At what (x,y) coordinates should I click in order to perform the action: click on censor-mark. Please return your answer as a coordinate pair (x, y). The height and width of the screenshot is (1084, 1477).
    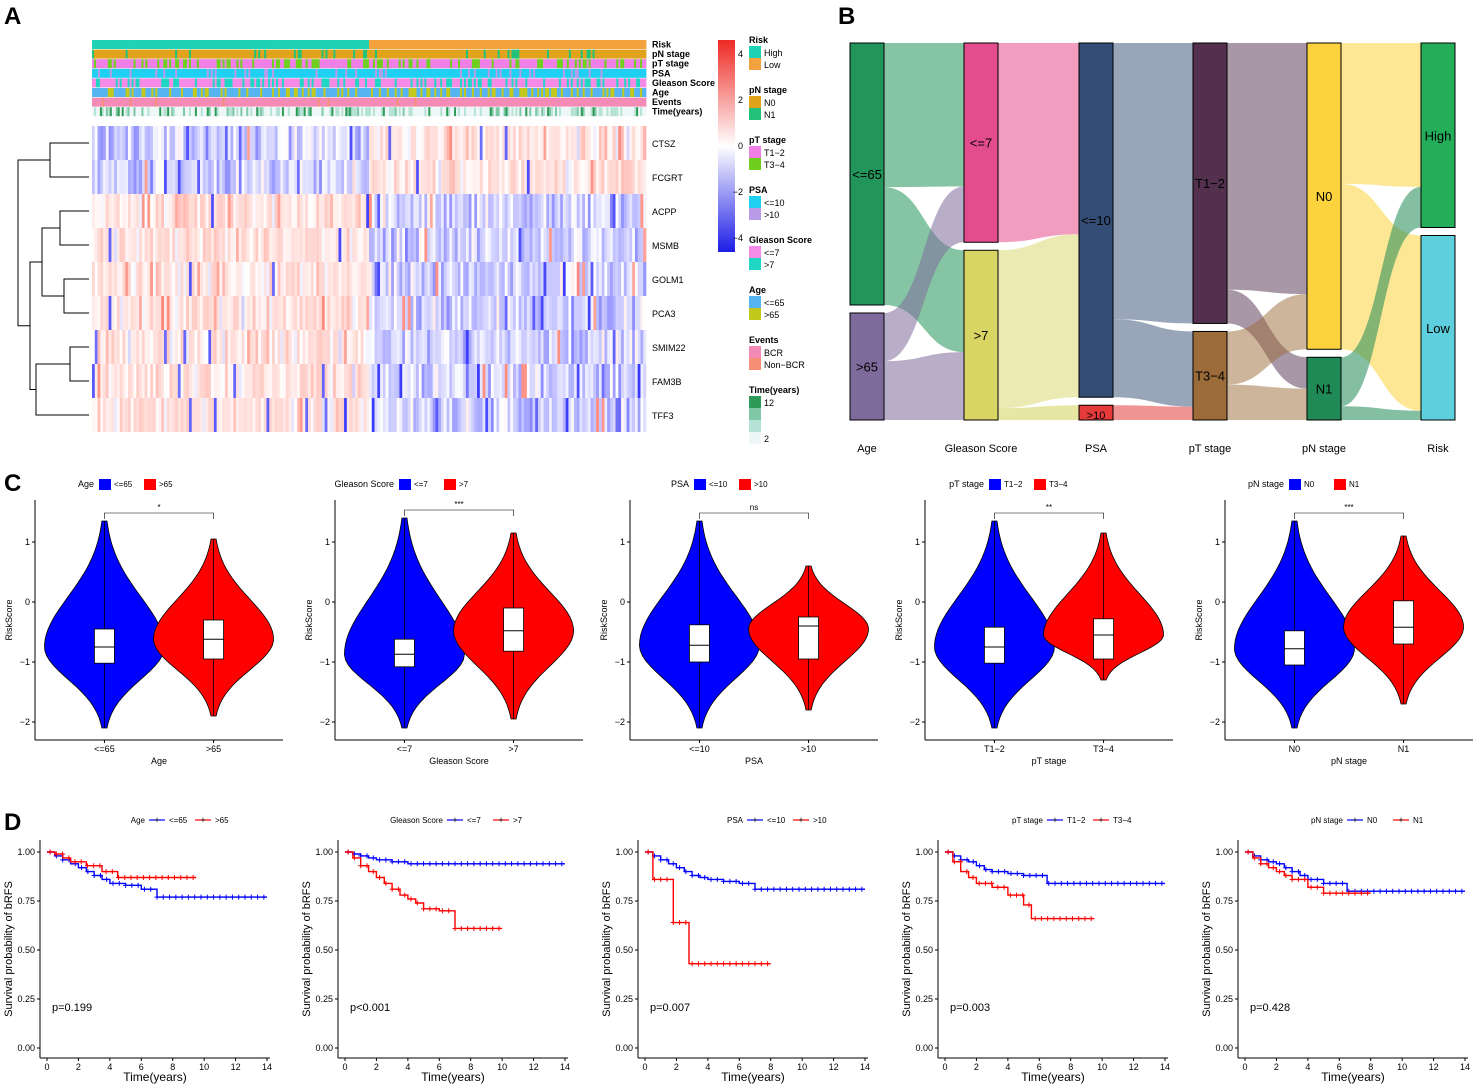
    Looking at the image, I should click on (768, 964).